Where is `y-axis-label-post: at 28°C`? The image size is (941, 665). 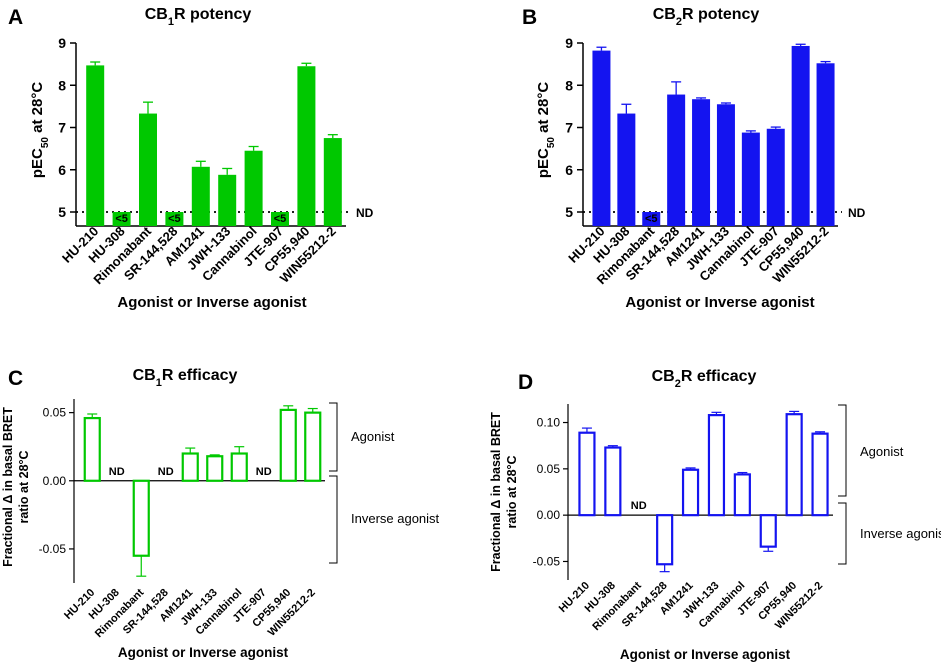
y-axis-label-post: at 28°C is located at coordinates (543, 109).